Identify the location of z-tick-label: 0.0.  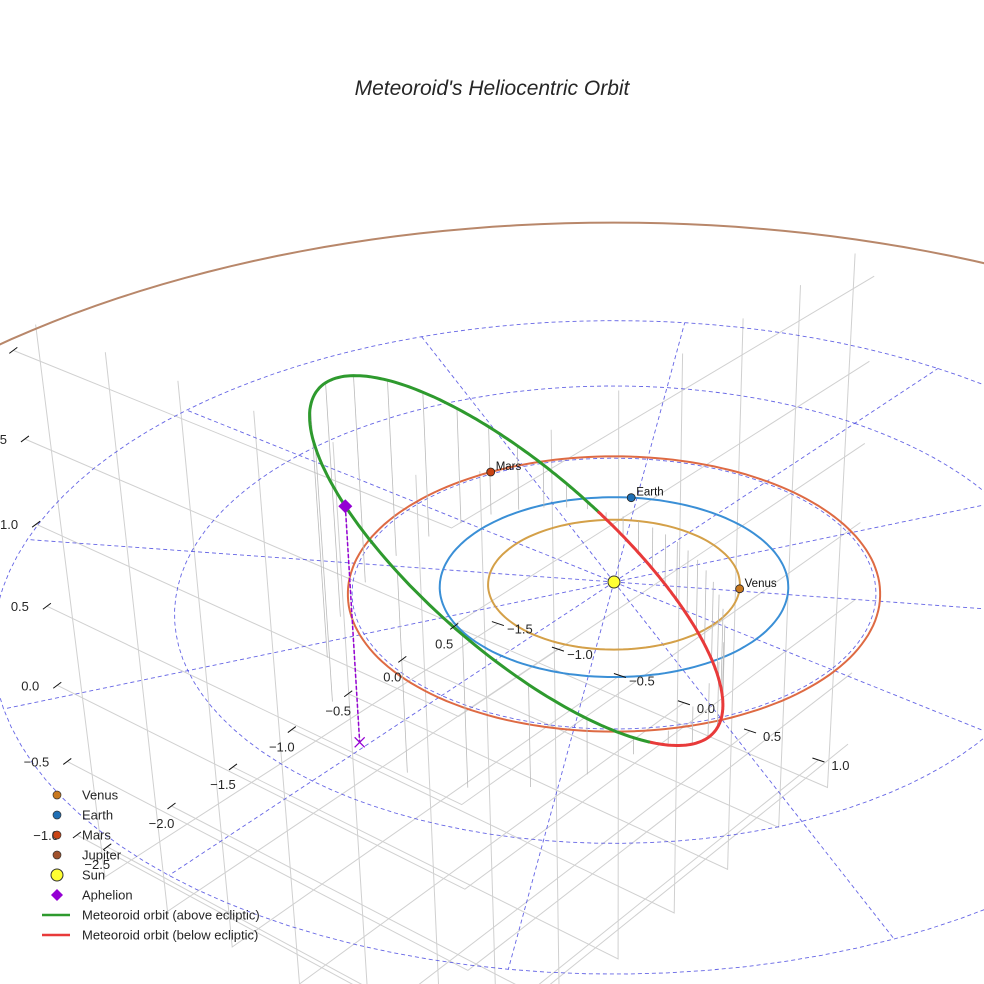
(30, 685).